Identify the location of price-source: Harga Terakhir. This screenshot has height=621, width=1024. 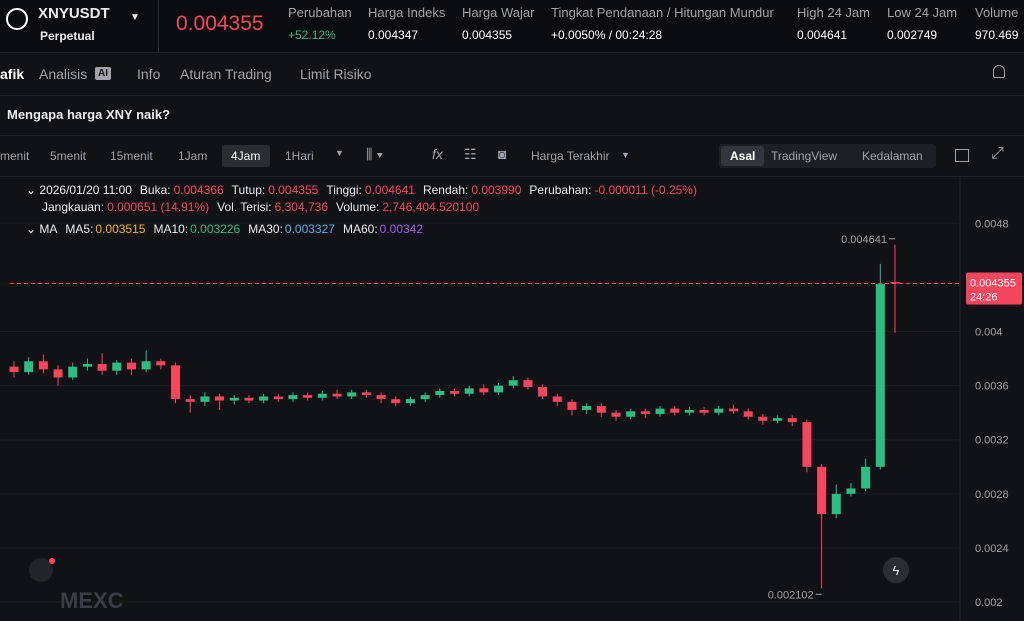
(570, 156).